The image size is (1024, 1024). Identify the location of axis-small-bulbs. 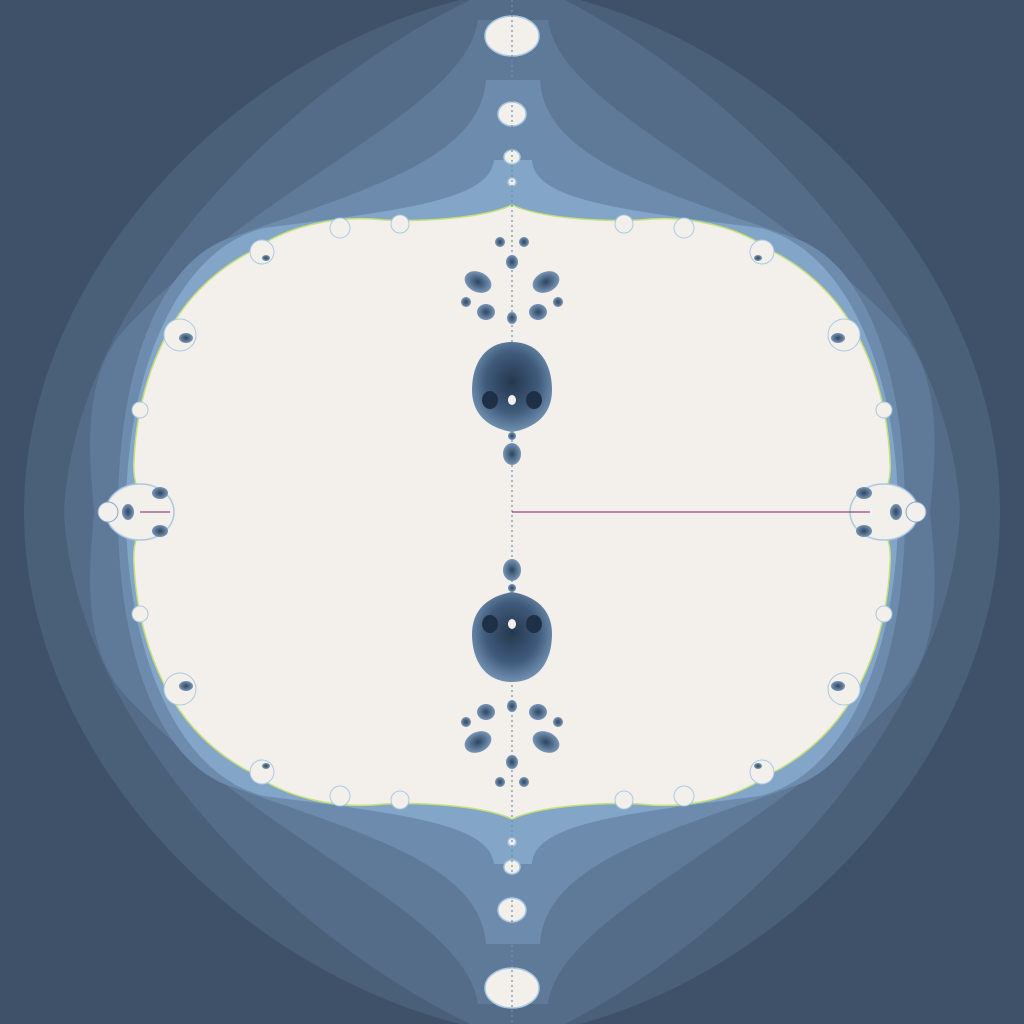
(512, 512).